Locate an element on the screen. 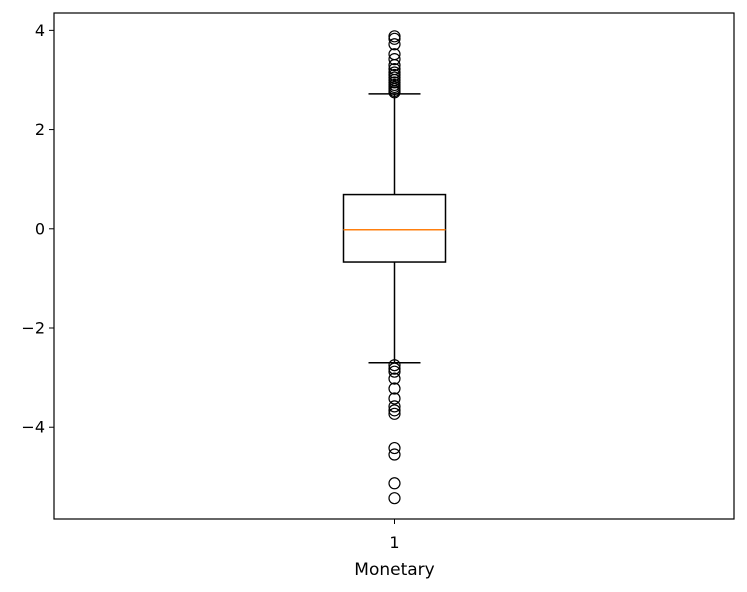 The height and width of the screenshot is (592, 747). x-axis-label: Monetary is located at coordinates (394, 570).